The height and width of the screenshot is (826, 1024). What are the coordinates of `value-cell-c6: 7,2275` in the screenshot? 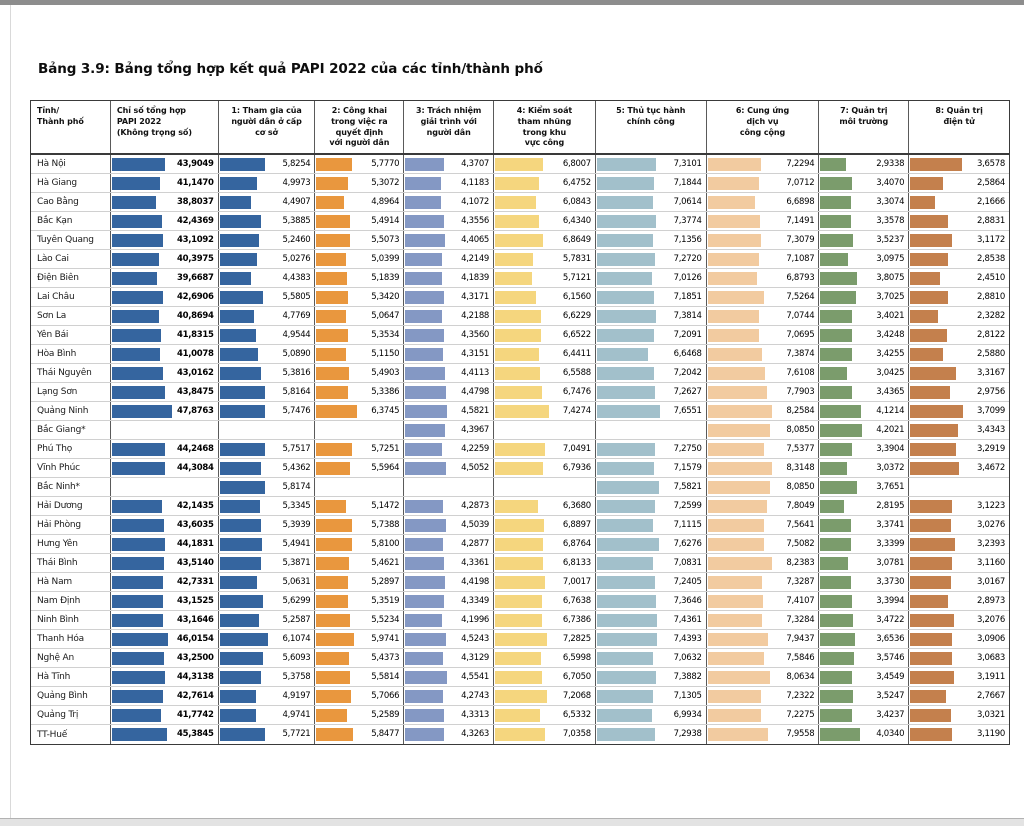 It's located at (763, 715).